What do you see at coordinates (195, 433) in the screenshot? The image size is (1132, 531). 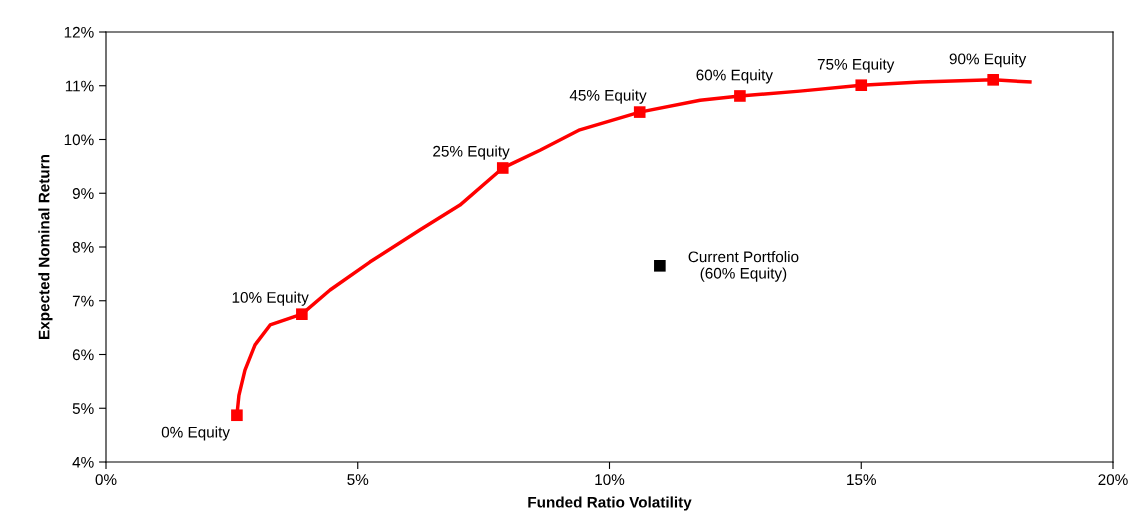 I see `annotation: 0% Equity` at bounding box center [195, 433].